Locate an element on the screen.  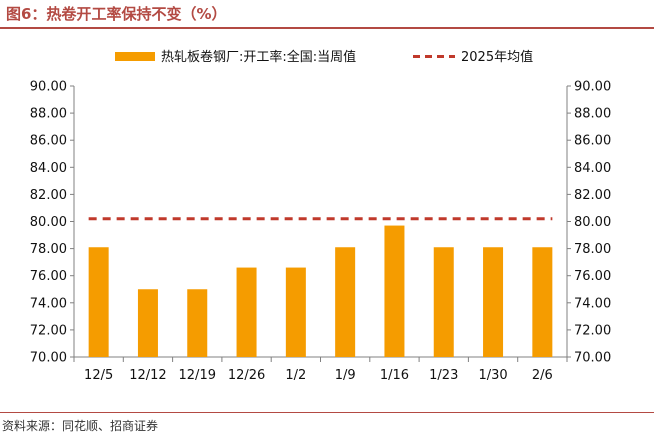
y-tick-label-right: 74.00 is located at coordinates (592, 303).